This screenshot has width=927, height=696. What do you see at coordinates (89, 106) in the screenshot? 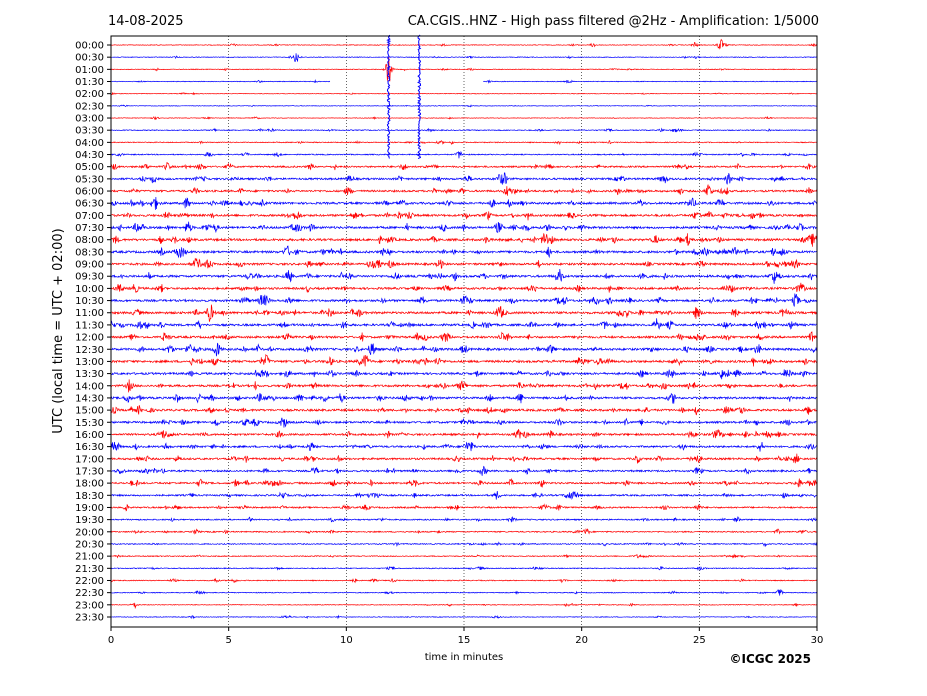
I see `y-tick-label: 02:30` at bounding box center [89, 106].